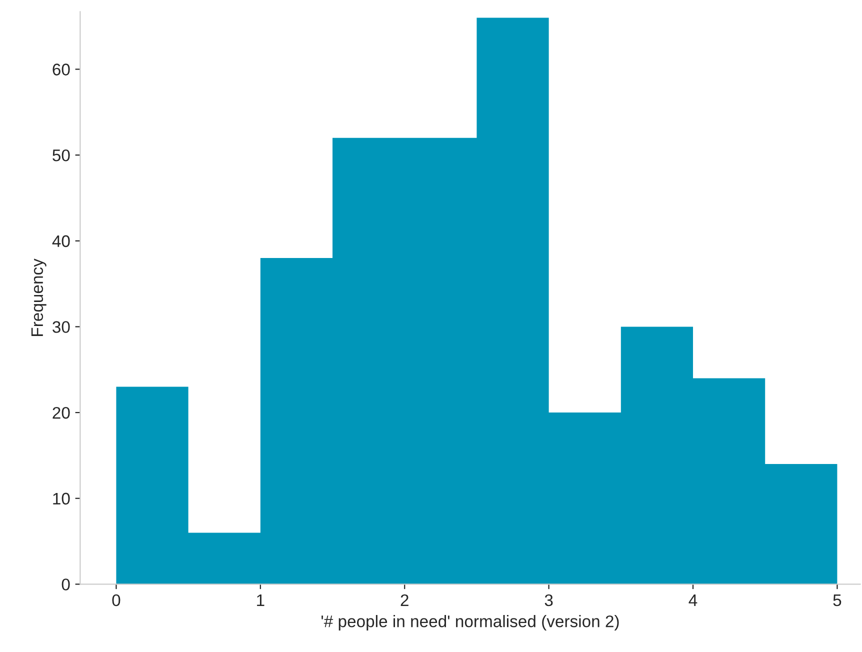 This screenshot has width=862, height=652. Describe the element at coordinates (38, 297) in the screenshot. I see `y-axis-title: Frequency` at that location.